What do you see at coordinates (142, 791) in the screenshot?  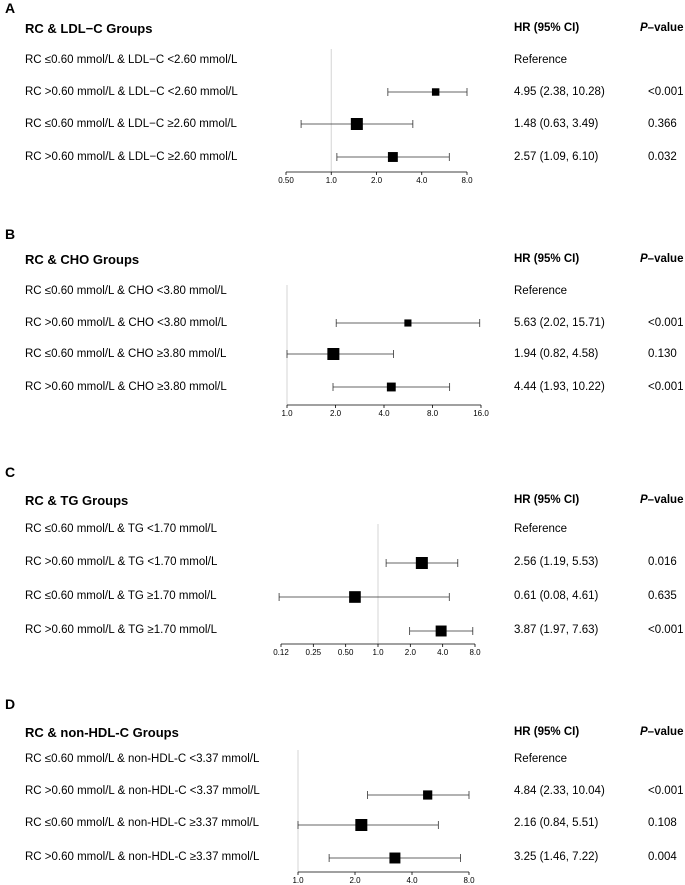 I see `row-label: RC >0.60 mmol/L & non-HDL-C <3.37 mmol/L` at bounding box center [142, 791].